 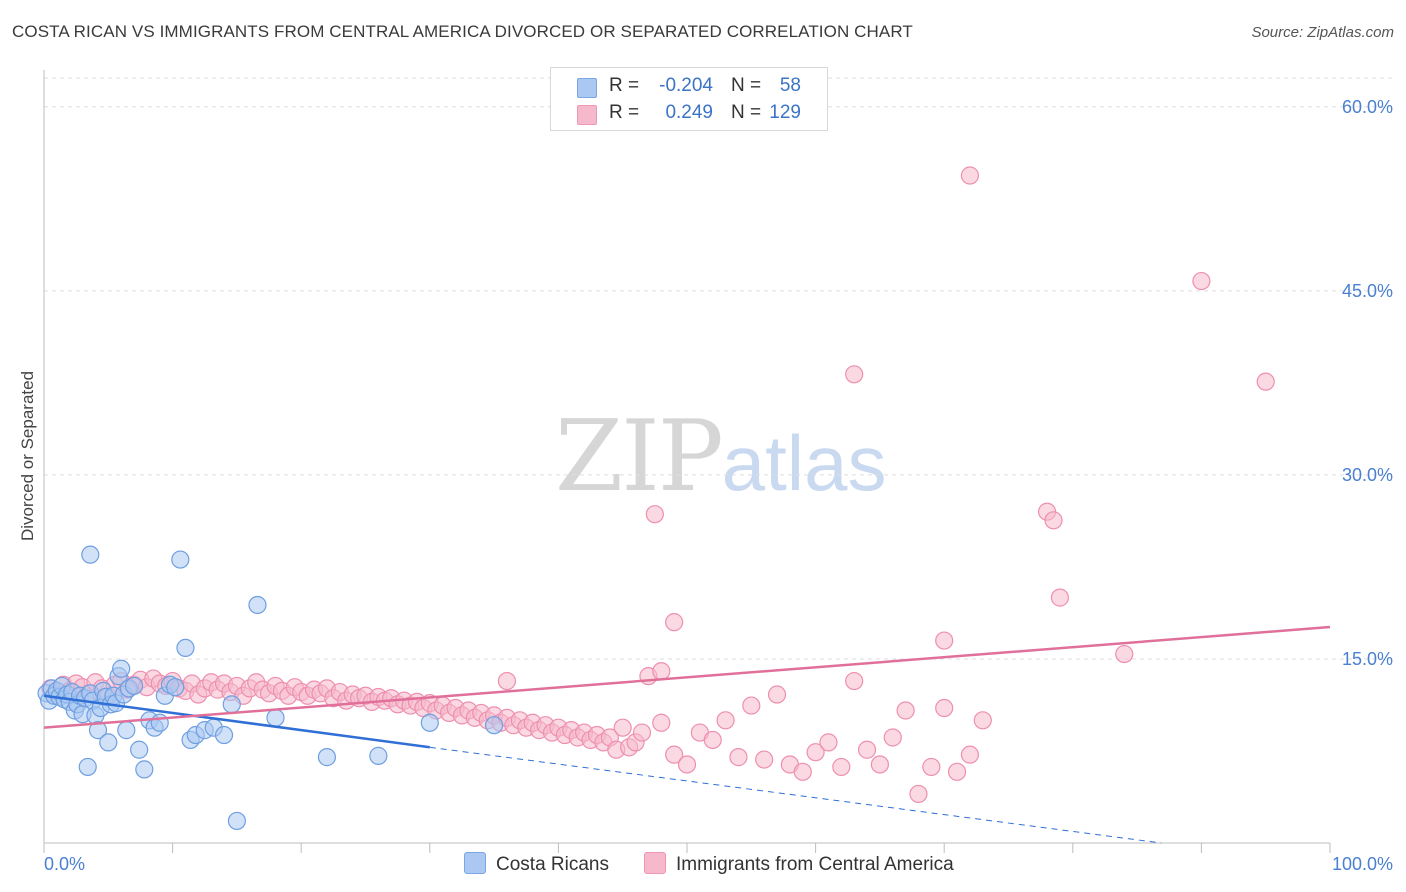 What do you see at coordinates (64, 864) in the screenshot?
I see `x-tick-label-min: 0.0%` at bounding box center [64, 864].